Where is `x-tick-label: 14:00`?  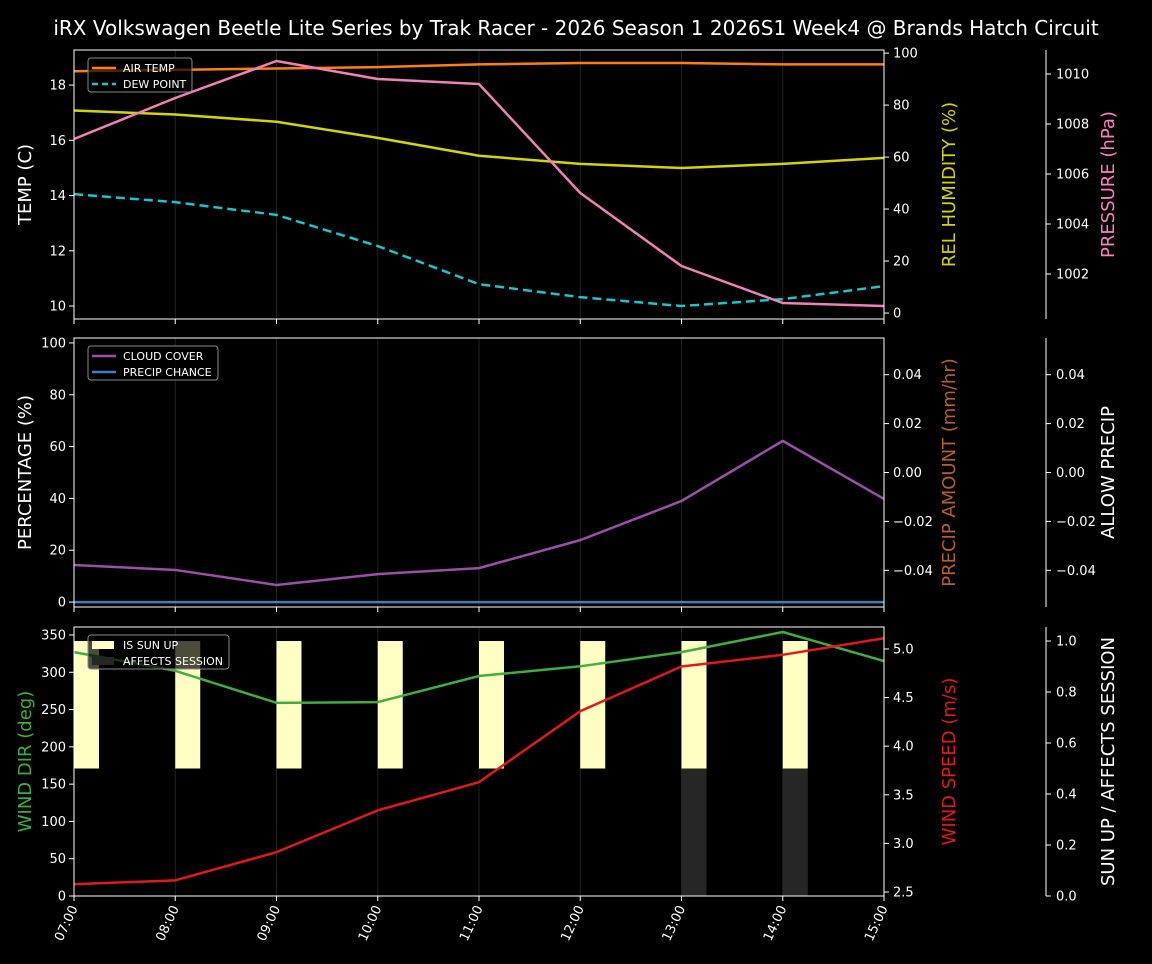 x-tick-label: 14:00 is located at coordinates (775, 923).